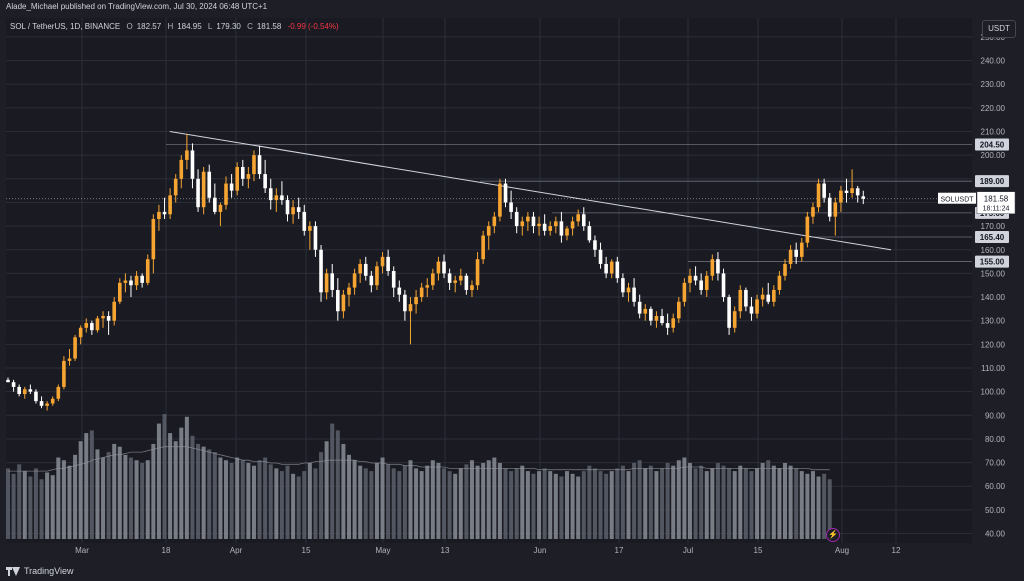  I want to click on y-tick-label: 70.00, so click(995, 463).